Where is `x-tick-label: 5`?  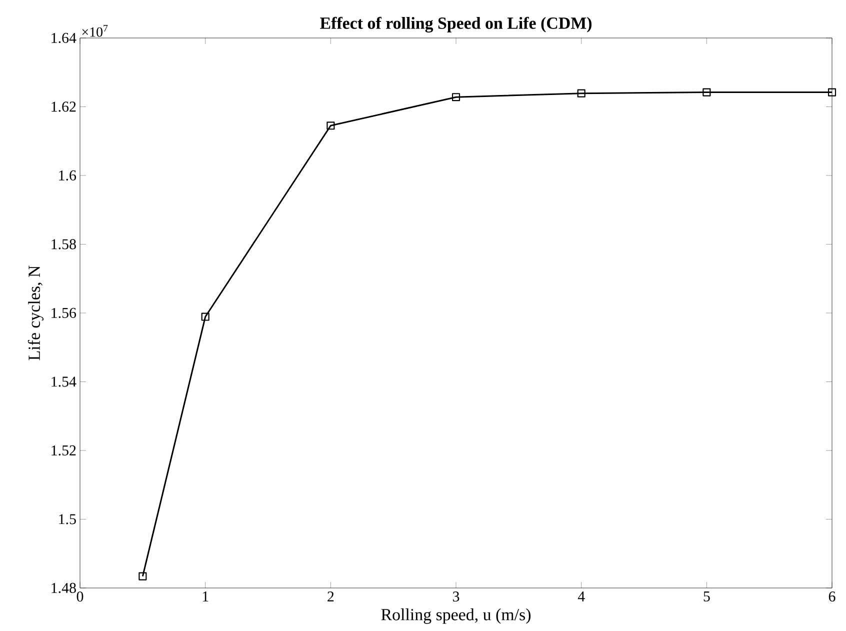
x-tick-label: 5 is located at coordinates (707, 597).